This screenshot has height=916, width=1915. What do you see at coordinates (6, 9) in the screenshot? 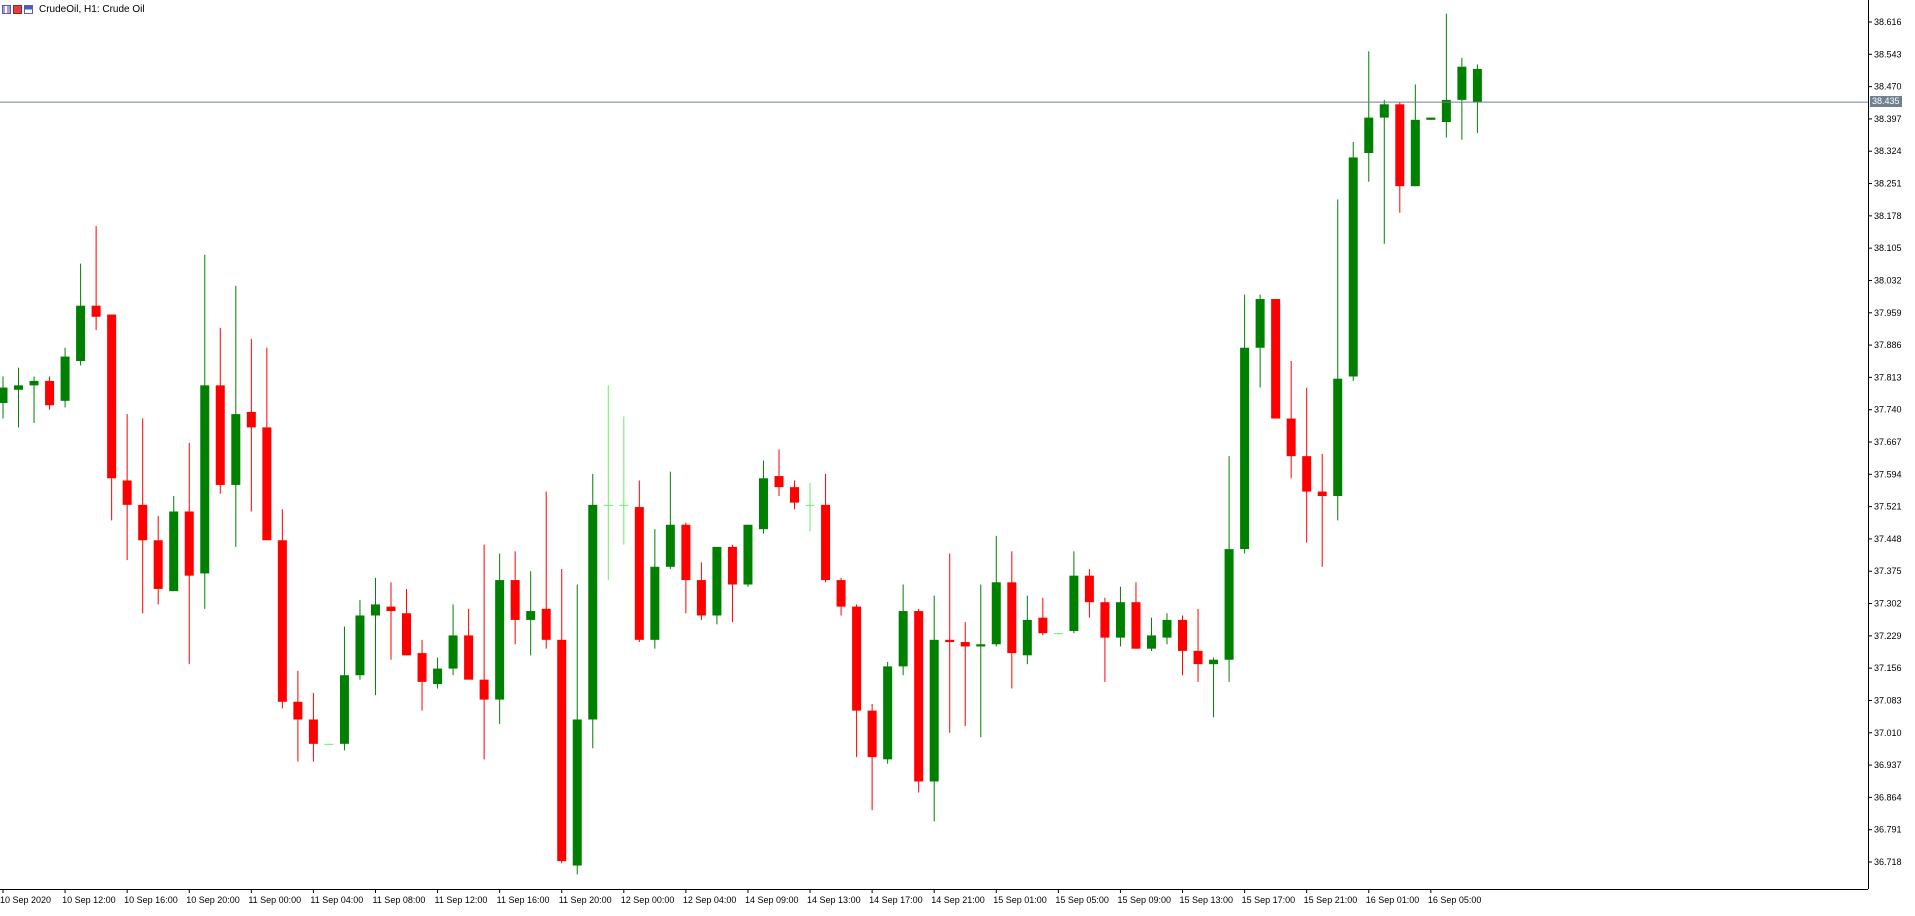
I see `chart-type-icon` at bounding box center [6, 9].